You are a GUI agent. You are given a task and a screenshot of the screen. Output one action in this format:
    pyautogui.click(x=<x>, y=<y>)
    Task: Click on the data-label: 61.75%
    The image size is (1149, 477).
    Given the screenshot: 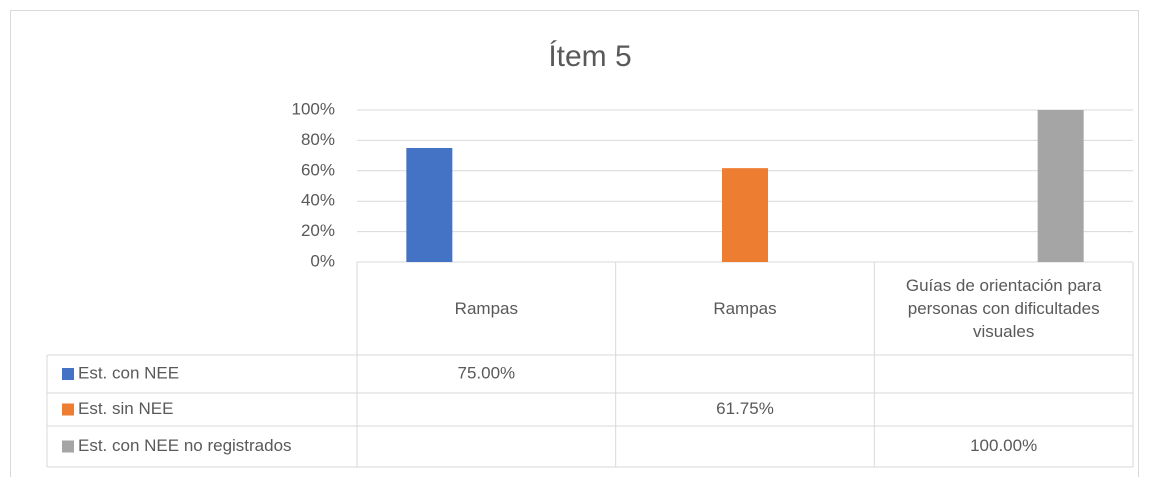 What is the action you would take?
    pyautogui.click(x=745, y=408)
    